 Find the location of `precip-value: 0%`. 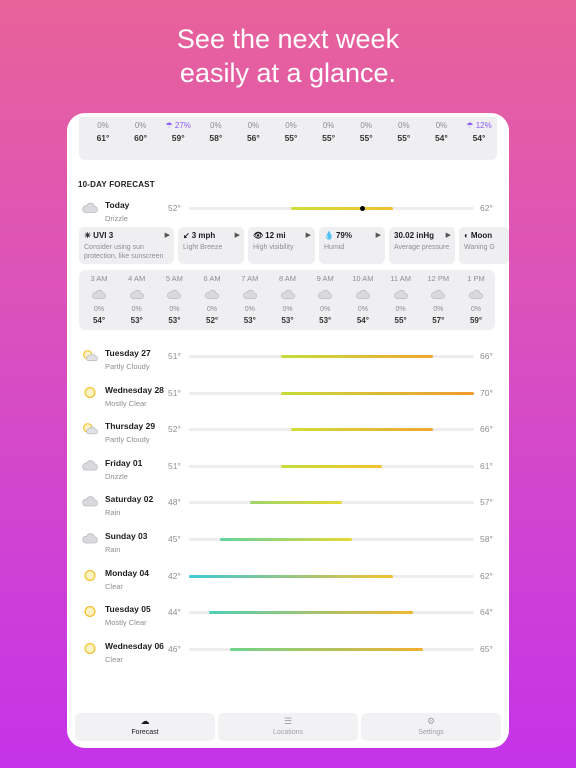

precip-value: 0% is located at coordinates (328, 125).